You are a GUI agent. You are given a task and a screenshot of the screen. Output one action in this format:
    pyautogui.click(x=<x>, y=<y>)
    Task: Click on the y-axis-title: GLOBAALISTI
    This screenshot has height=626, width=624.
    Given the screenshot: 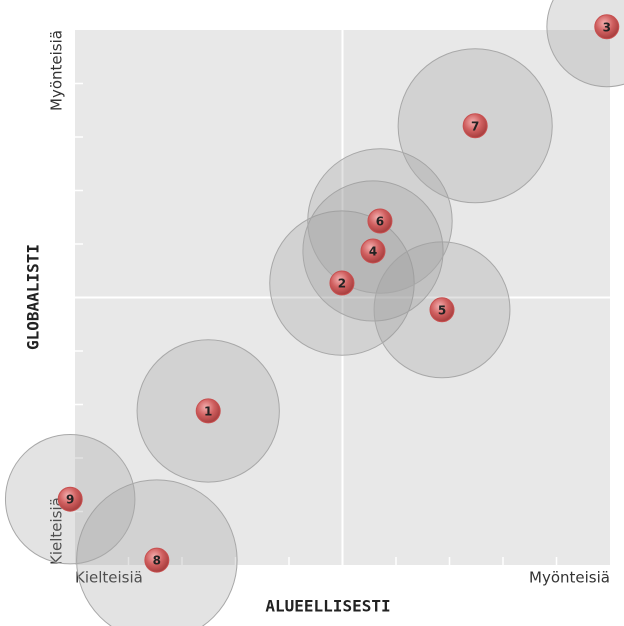 What is the action you would take?
    pyautogui.click(x=33, y=297)
    